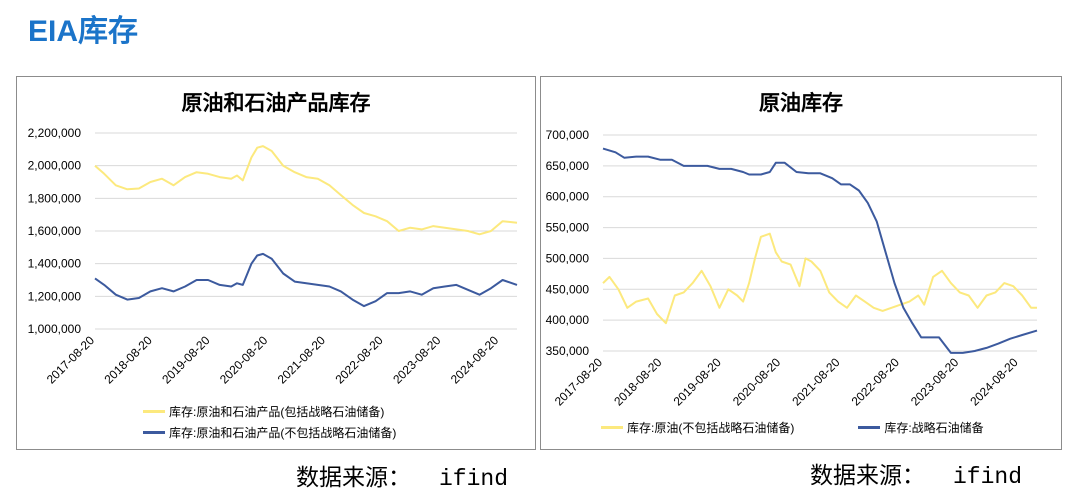 The image size is (1080, 502). What do you see at coordinates (568, 166) in the screenshot?
I see `y-tick-label: 650,000` at bounding box center [568, 166].